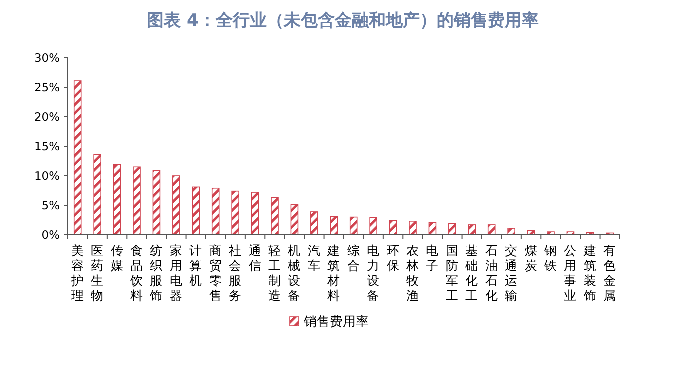  Describe the element at coordinates (47, 58) in the screenshot. I see `y-tick-label: 30%` at that location.